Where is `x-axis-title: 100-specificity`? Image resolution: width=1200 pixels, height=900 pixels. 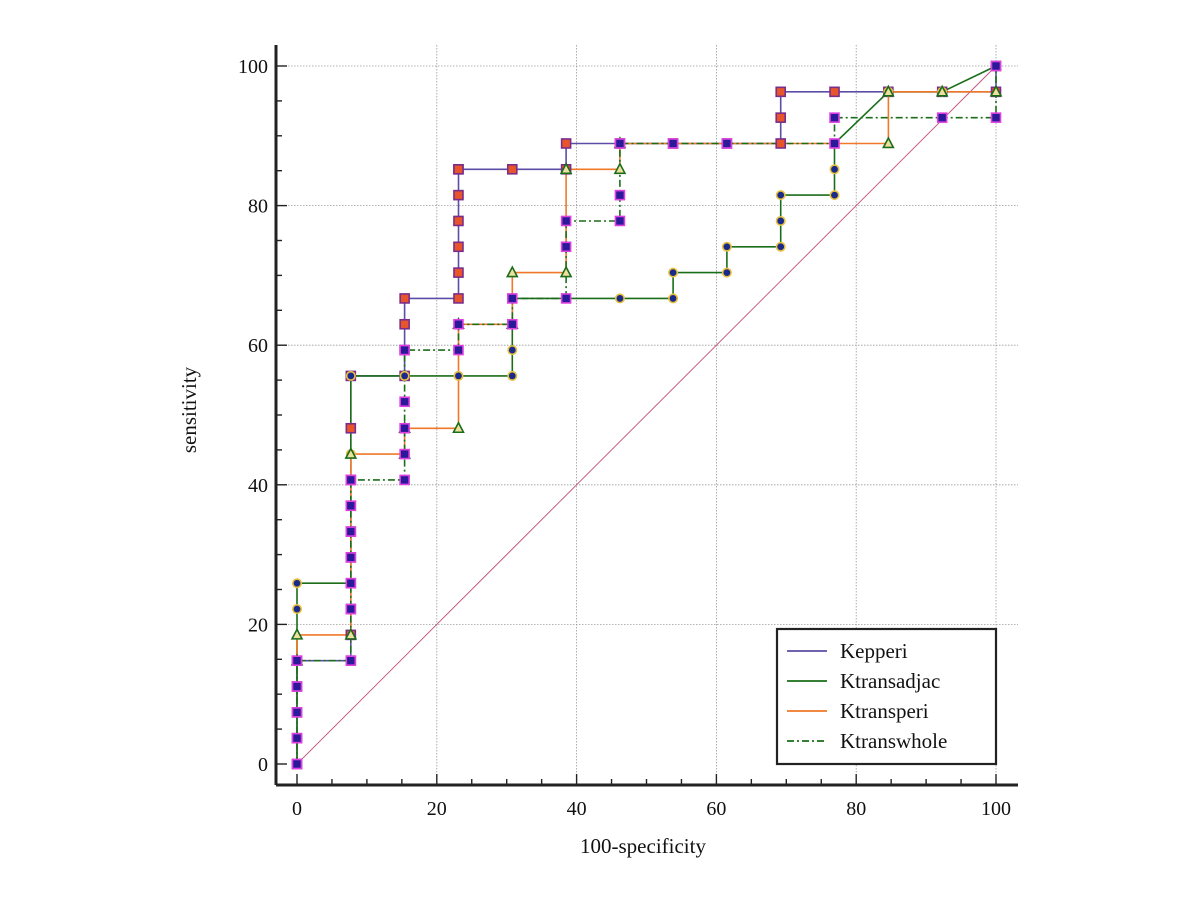
x-axis-title: 100-specificity is located at coordinates (643, 846).